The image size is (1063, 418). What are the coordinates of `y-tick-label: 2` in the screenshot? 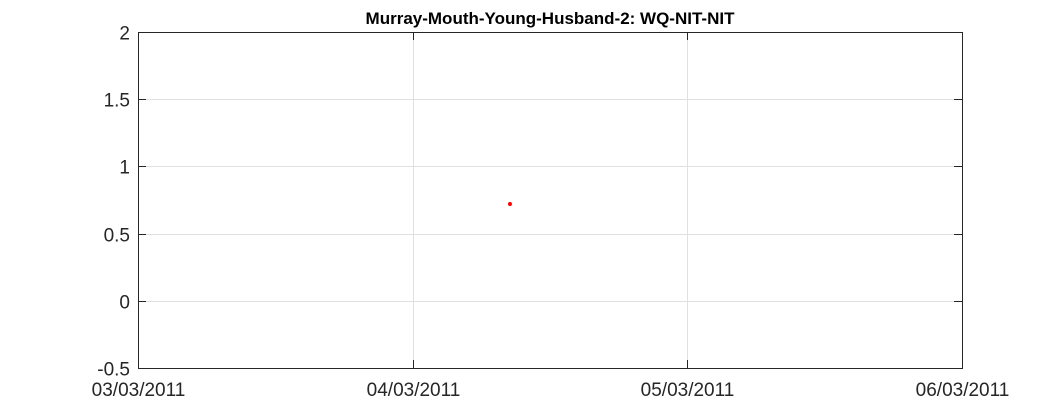 It's located at (124, 34).